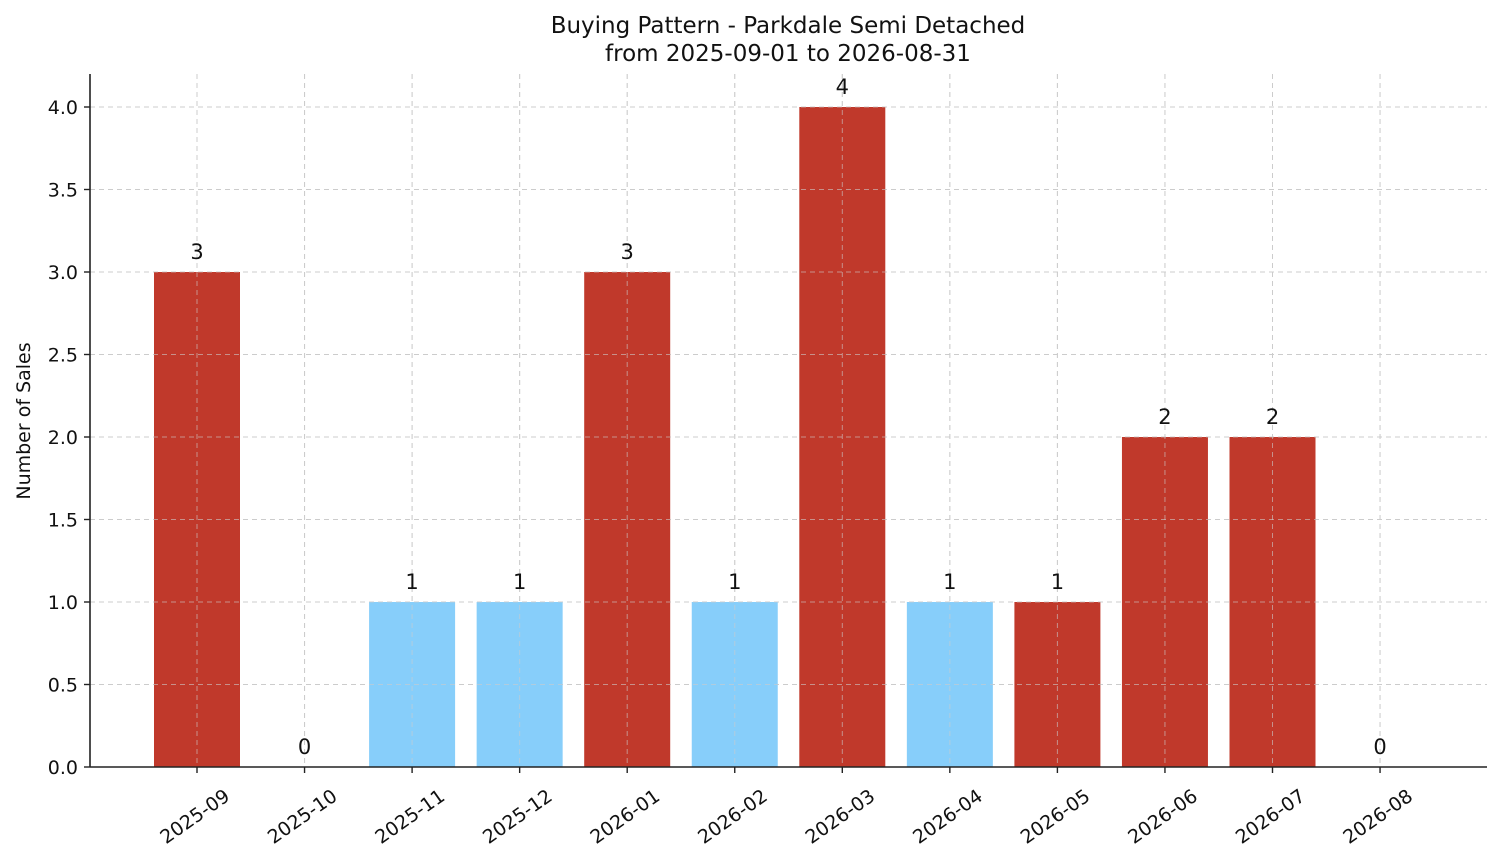  What do you see at coordinates (1056, 817) in the screenshot?
I see `x-tick-label: 2026-05` at bounding box center [1056, 817].